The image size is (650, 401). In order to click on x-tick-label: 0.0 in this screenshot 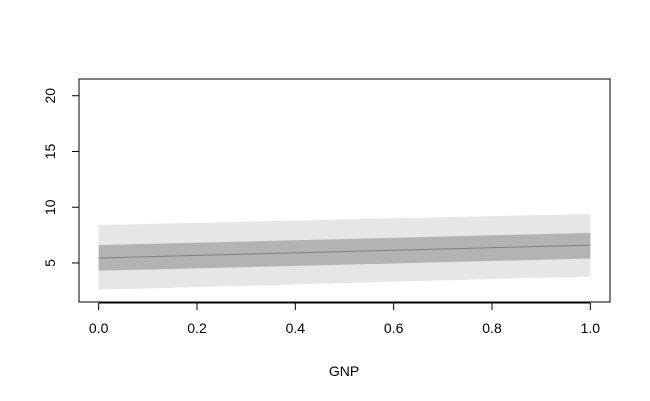, I will do `click(99, 328)`.